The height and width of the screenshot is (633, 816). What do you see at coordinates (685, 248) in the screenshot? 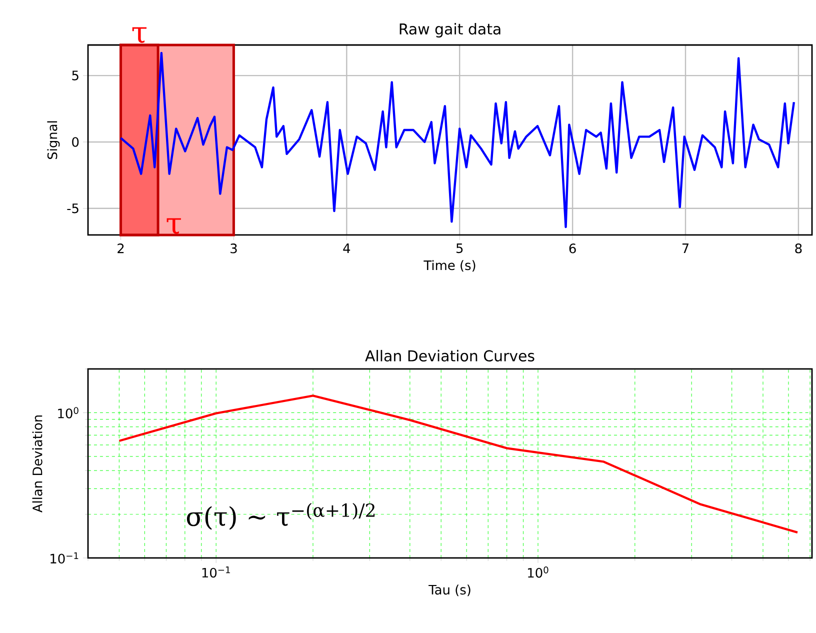
I see `x-tick-label: 7` at bounding box center [685, 248].